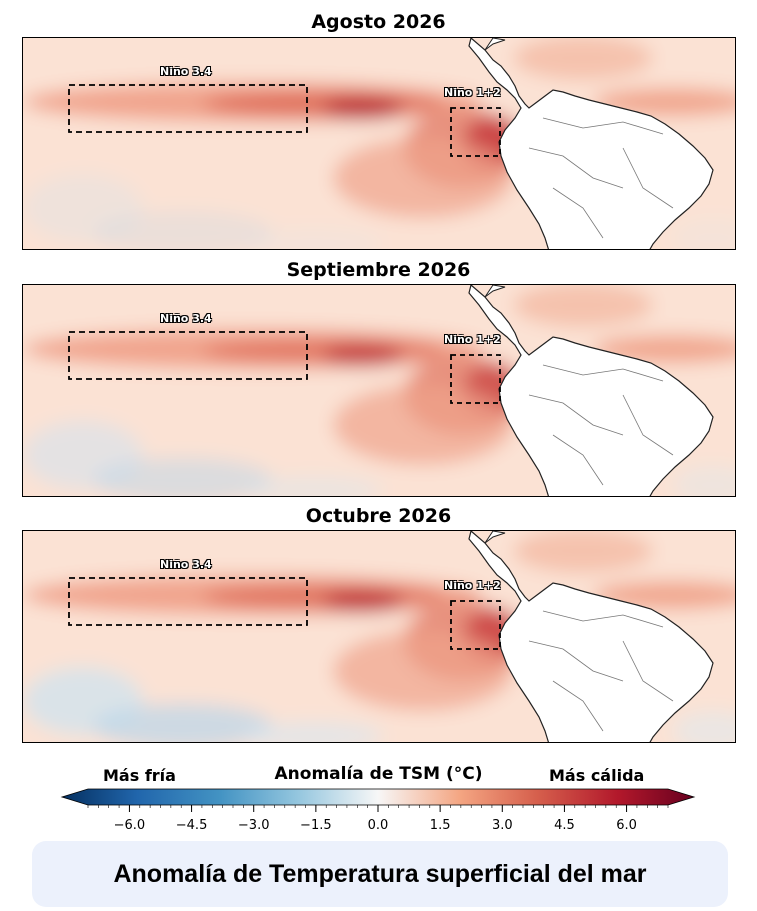 The width and height of the screenshot is (757, 911). Describe the element at coordinates (378, 270) in the screenshot. I see `panel-title-september: Septiembre 2026` at that location.